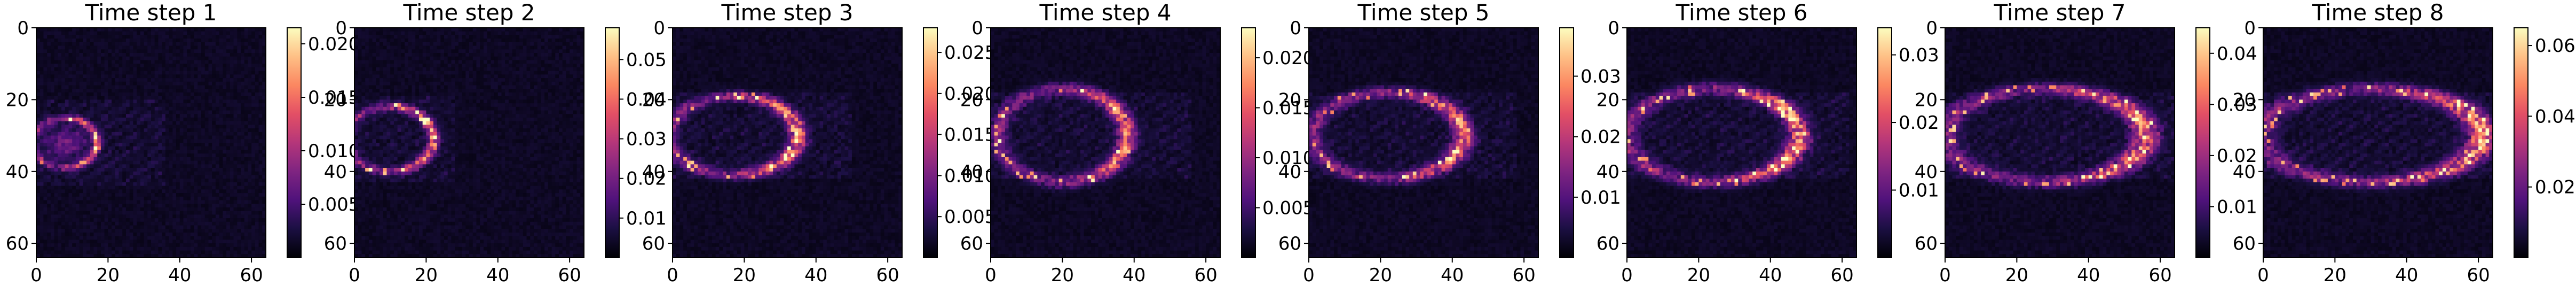 The width and height of the screenshot is (2576, 301). I want to click on colorbar-tick-label: 0.015, so click(334, 98).